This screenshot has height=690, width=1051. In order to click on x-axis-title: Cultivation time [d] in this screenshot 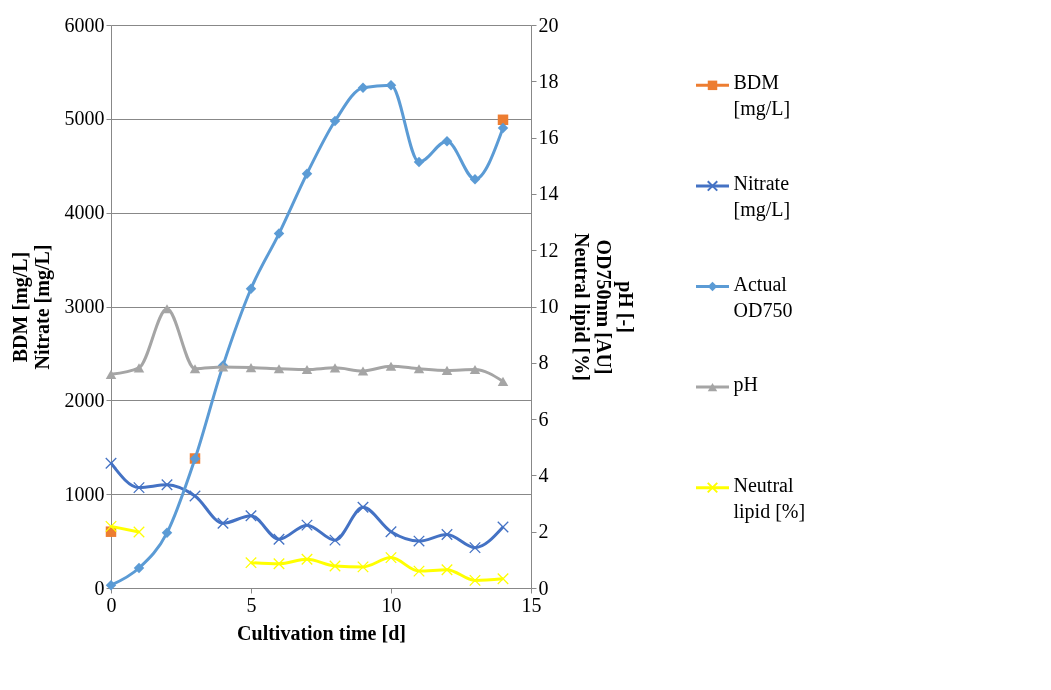, I will do `click(321, 632)`.